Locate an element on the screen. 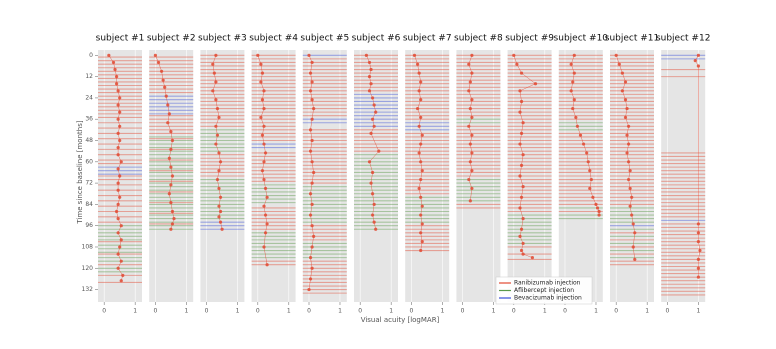 This screenshot has height=349, width=776. y-tick-label: 96 is located at coordinates (89, 225).